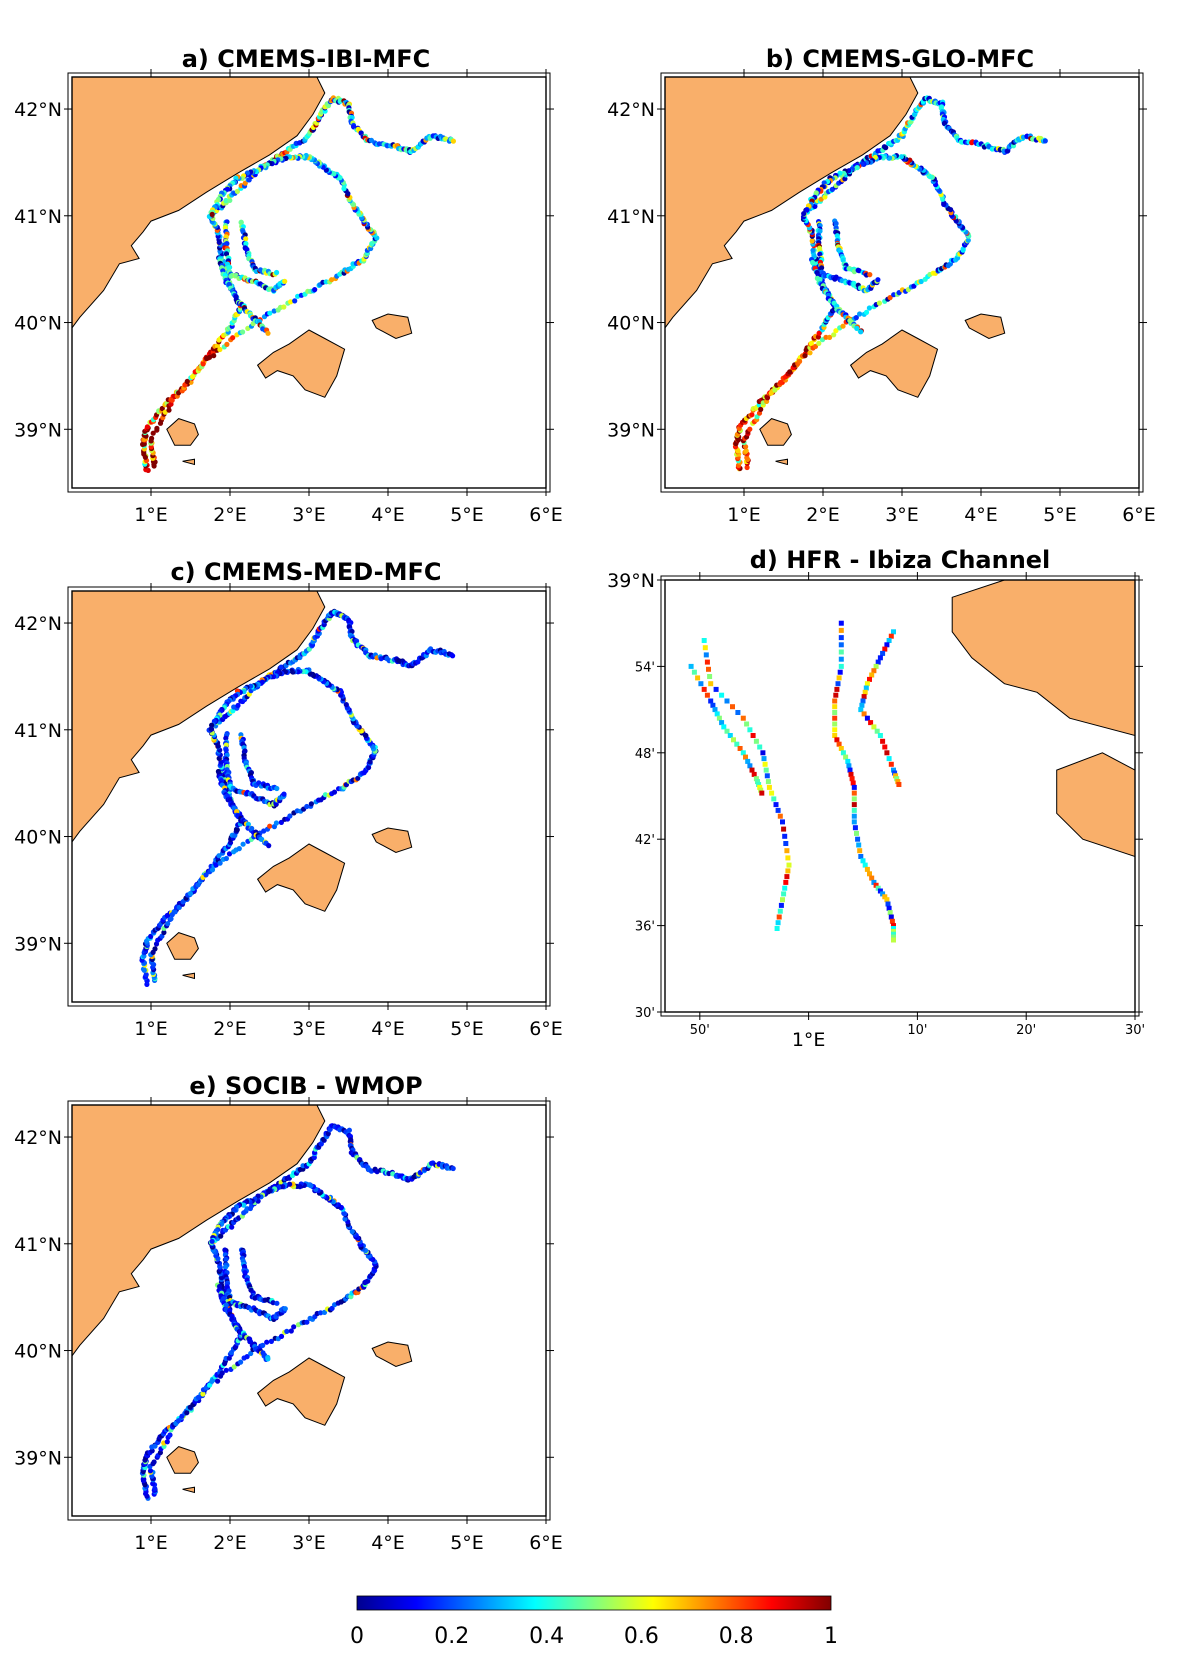 Image resolution: width=1181 pixels, height=1654 pixels. Describe the element at coordinates (38, 1352) in the screenshot. I see `lat-tick-label: 40°N` at that location.